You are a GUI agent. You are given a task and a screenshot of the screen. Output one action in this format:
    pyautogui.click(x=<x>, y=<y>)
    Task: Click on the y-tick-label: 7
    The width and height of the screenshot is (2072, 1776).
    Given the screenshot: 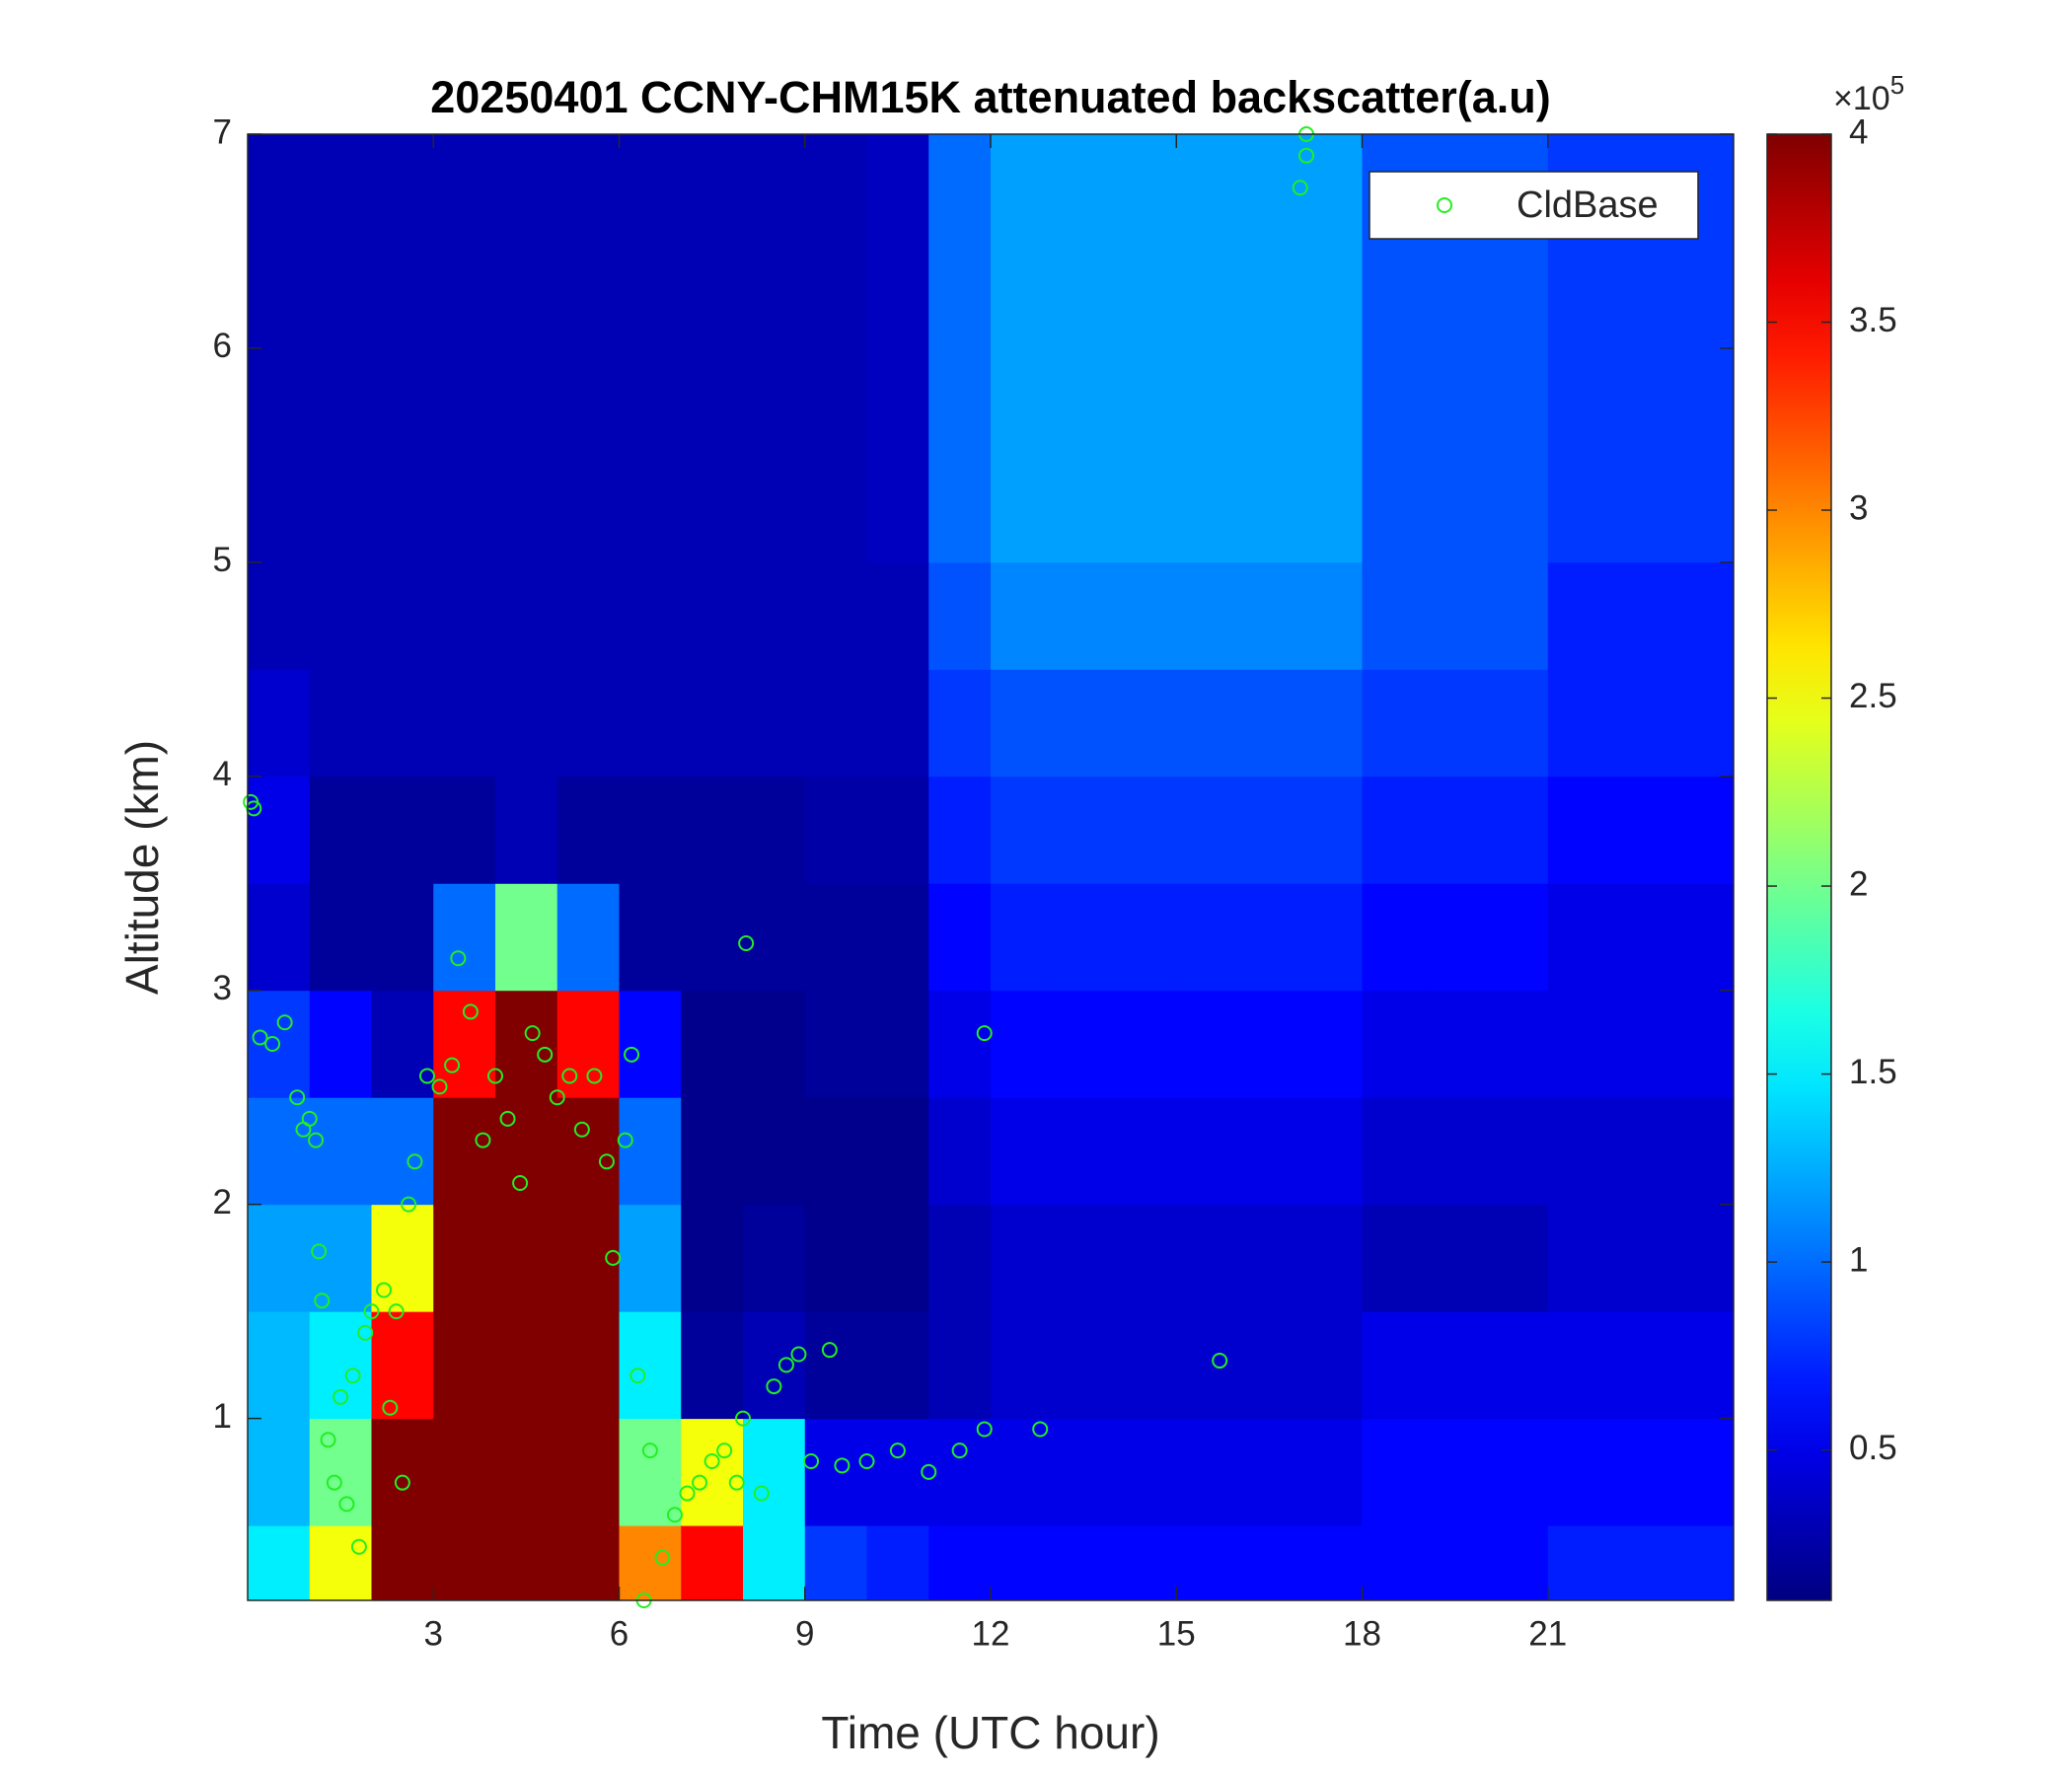 What is the action you would take?
    pyautogui.click(x=223, y=131)
    